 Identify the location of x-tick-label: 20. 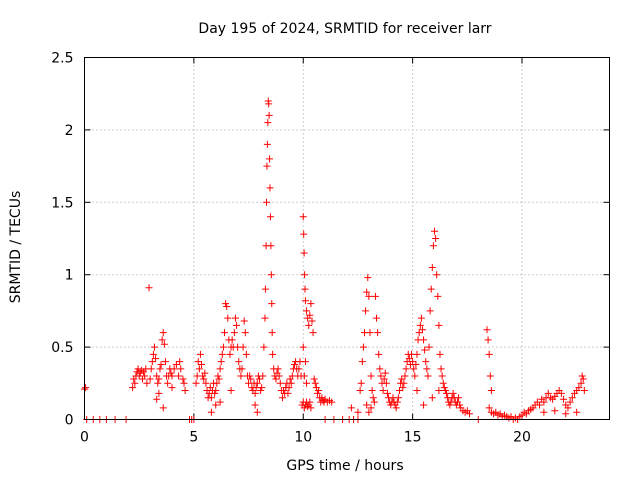
(522, 438).